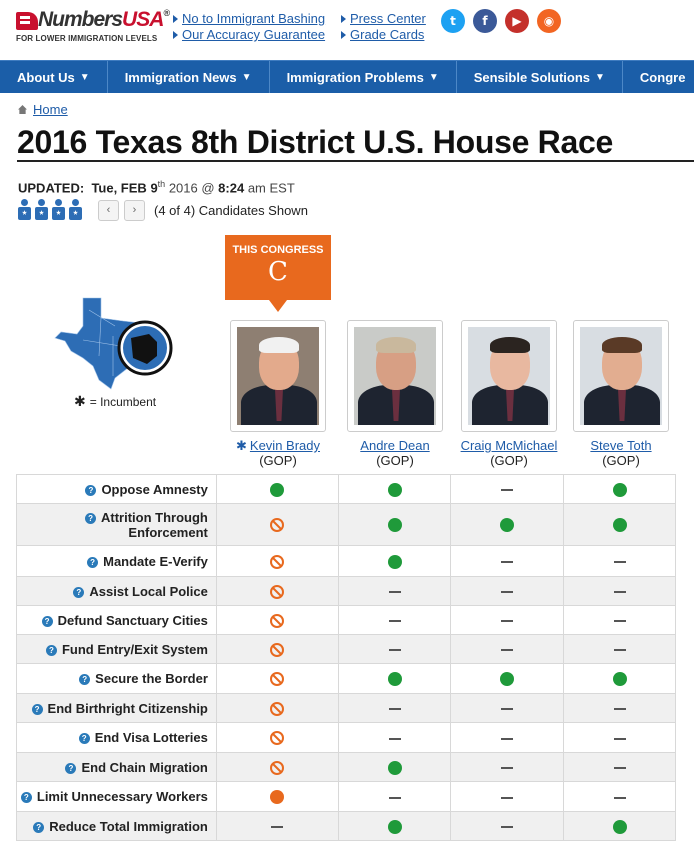  Describe the element at coordinates (485, 21) in the screenshot. I see `facebook-icon: f` at that location.